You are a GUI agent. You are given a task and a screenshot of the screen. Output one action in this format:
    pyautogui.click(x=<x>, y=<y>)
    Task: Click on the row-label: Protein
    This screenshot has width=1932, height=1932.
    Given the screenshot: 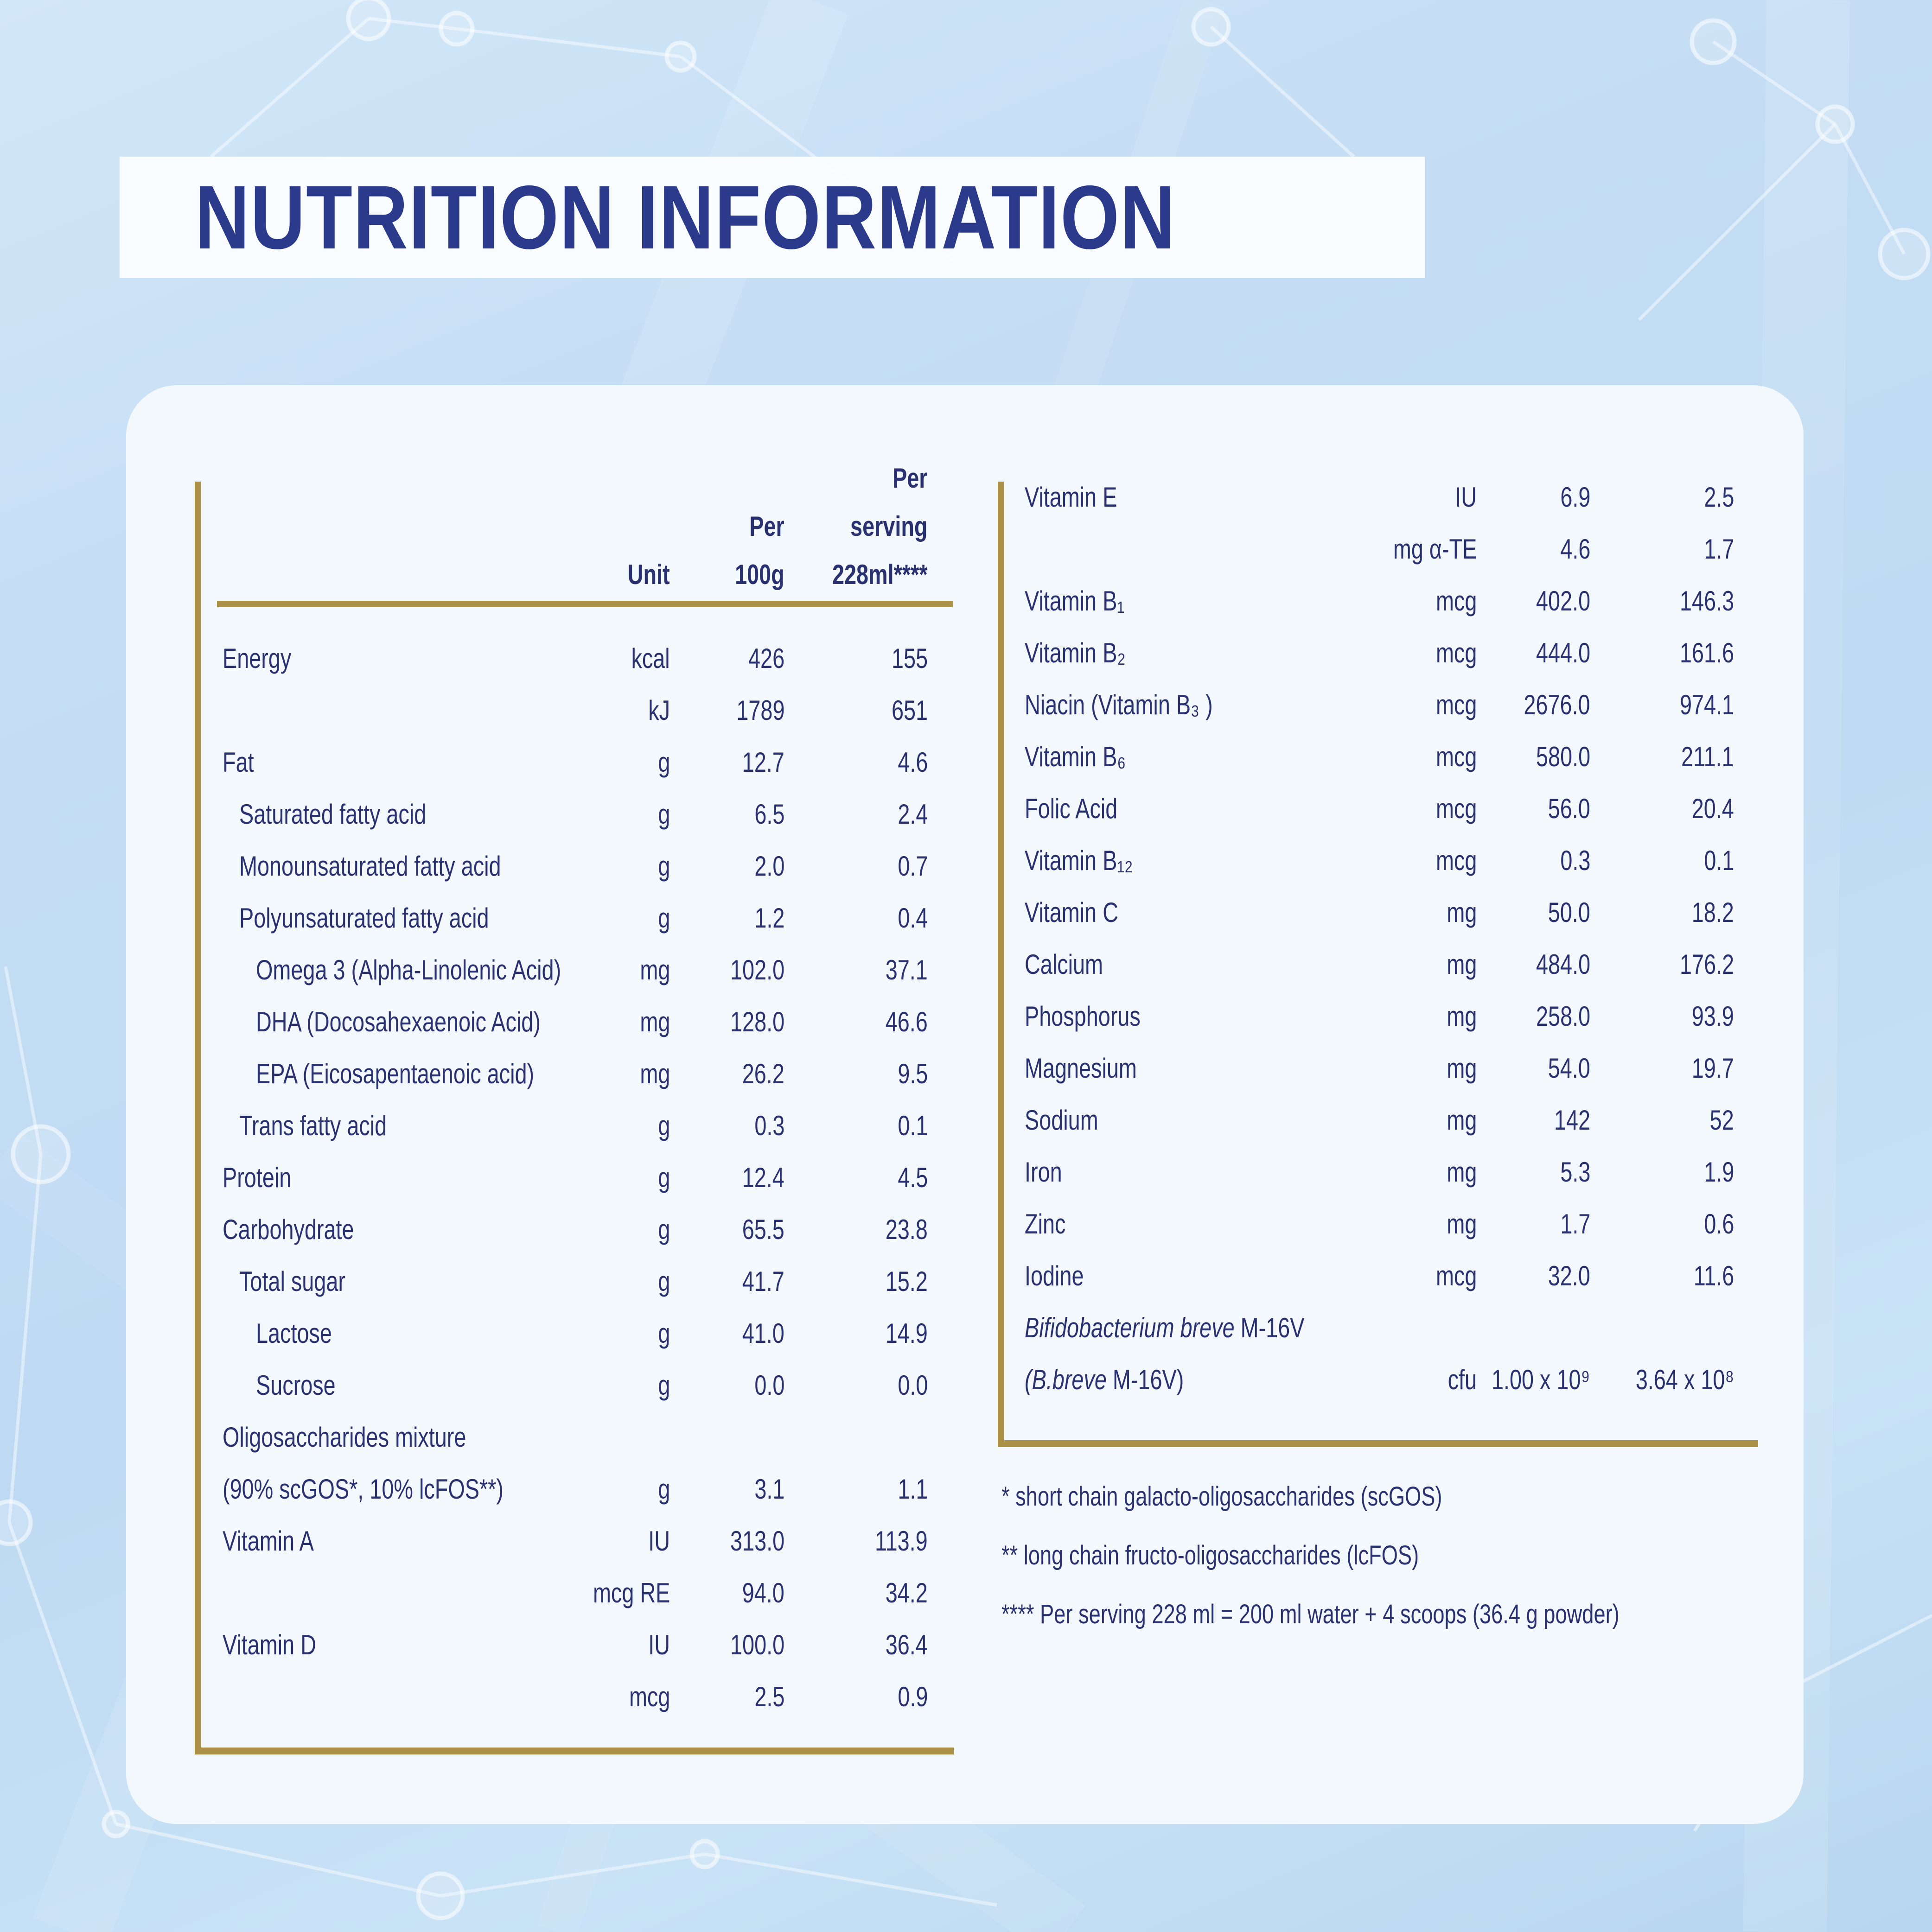 What is the action you would take?
    pyautogui.click(x=257, y=1177)
    